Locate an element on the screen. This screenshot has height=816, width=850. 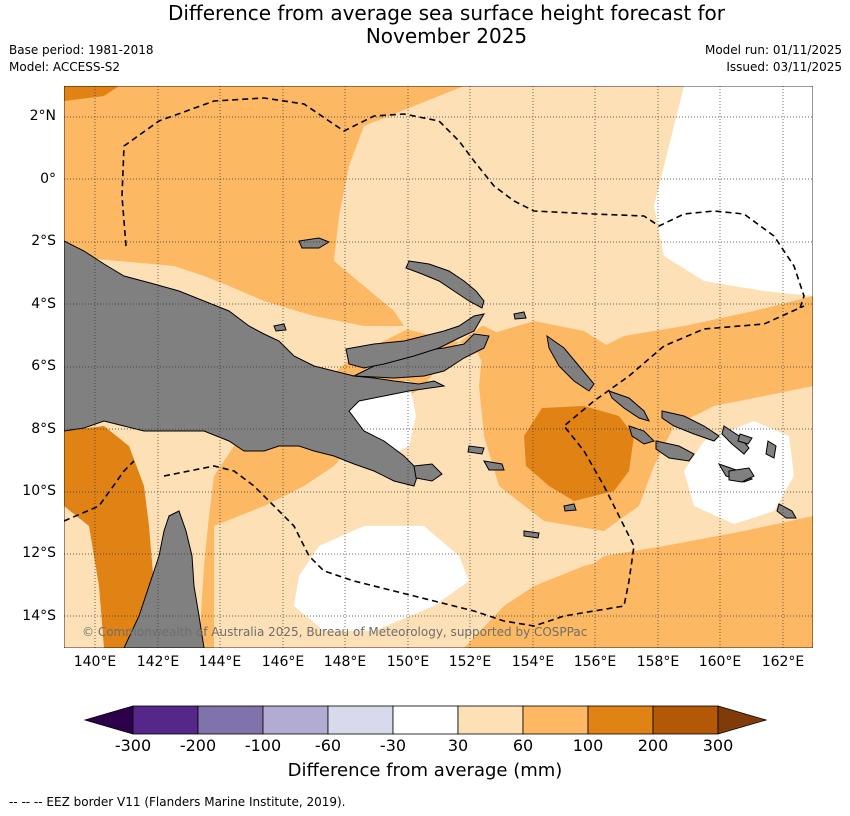
anomaly-region-near-zero-ne is located at coordinates (733, 191).